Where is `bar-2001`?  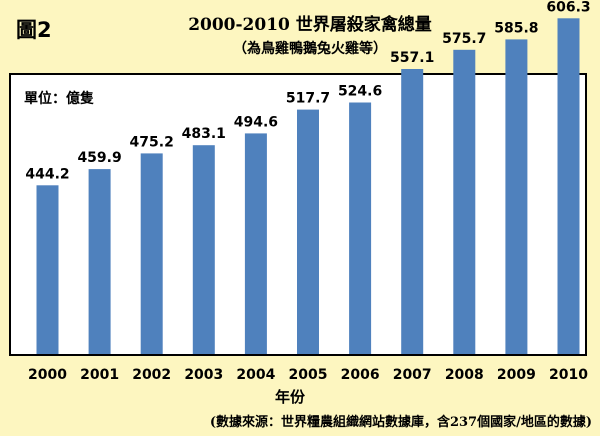
bar-2001 is located at coordinates (99, 261).